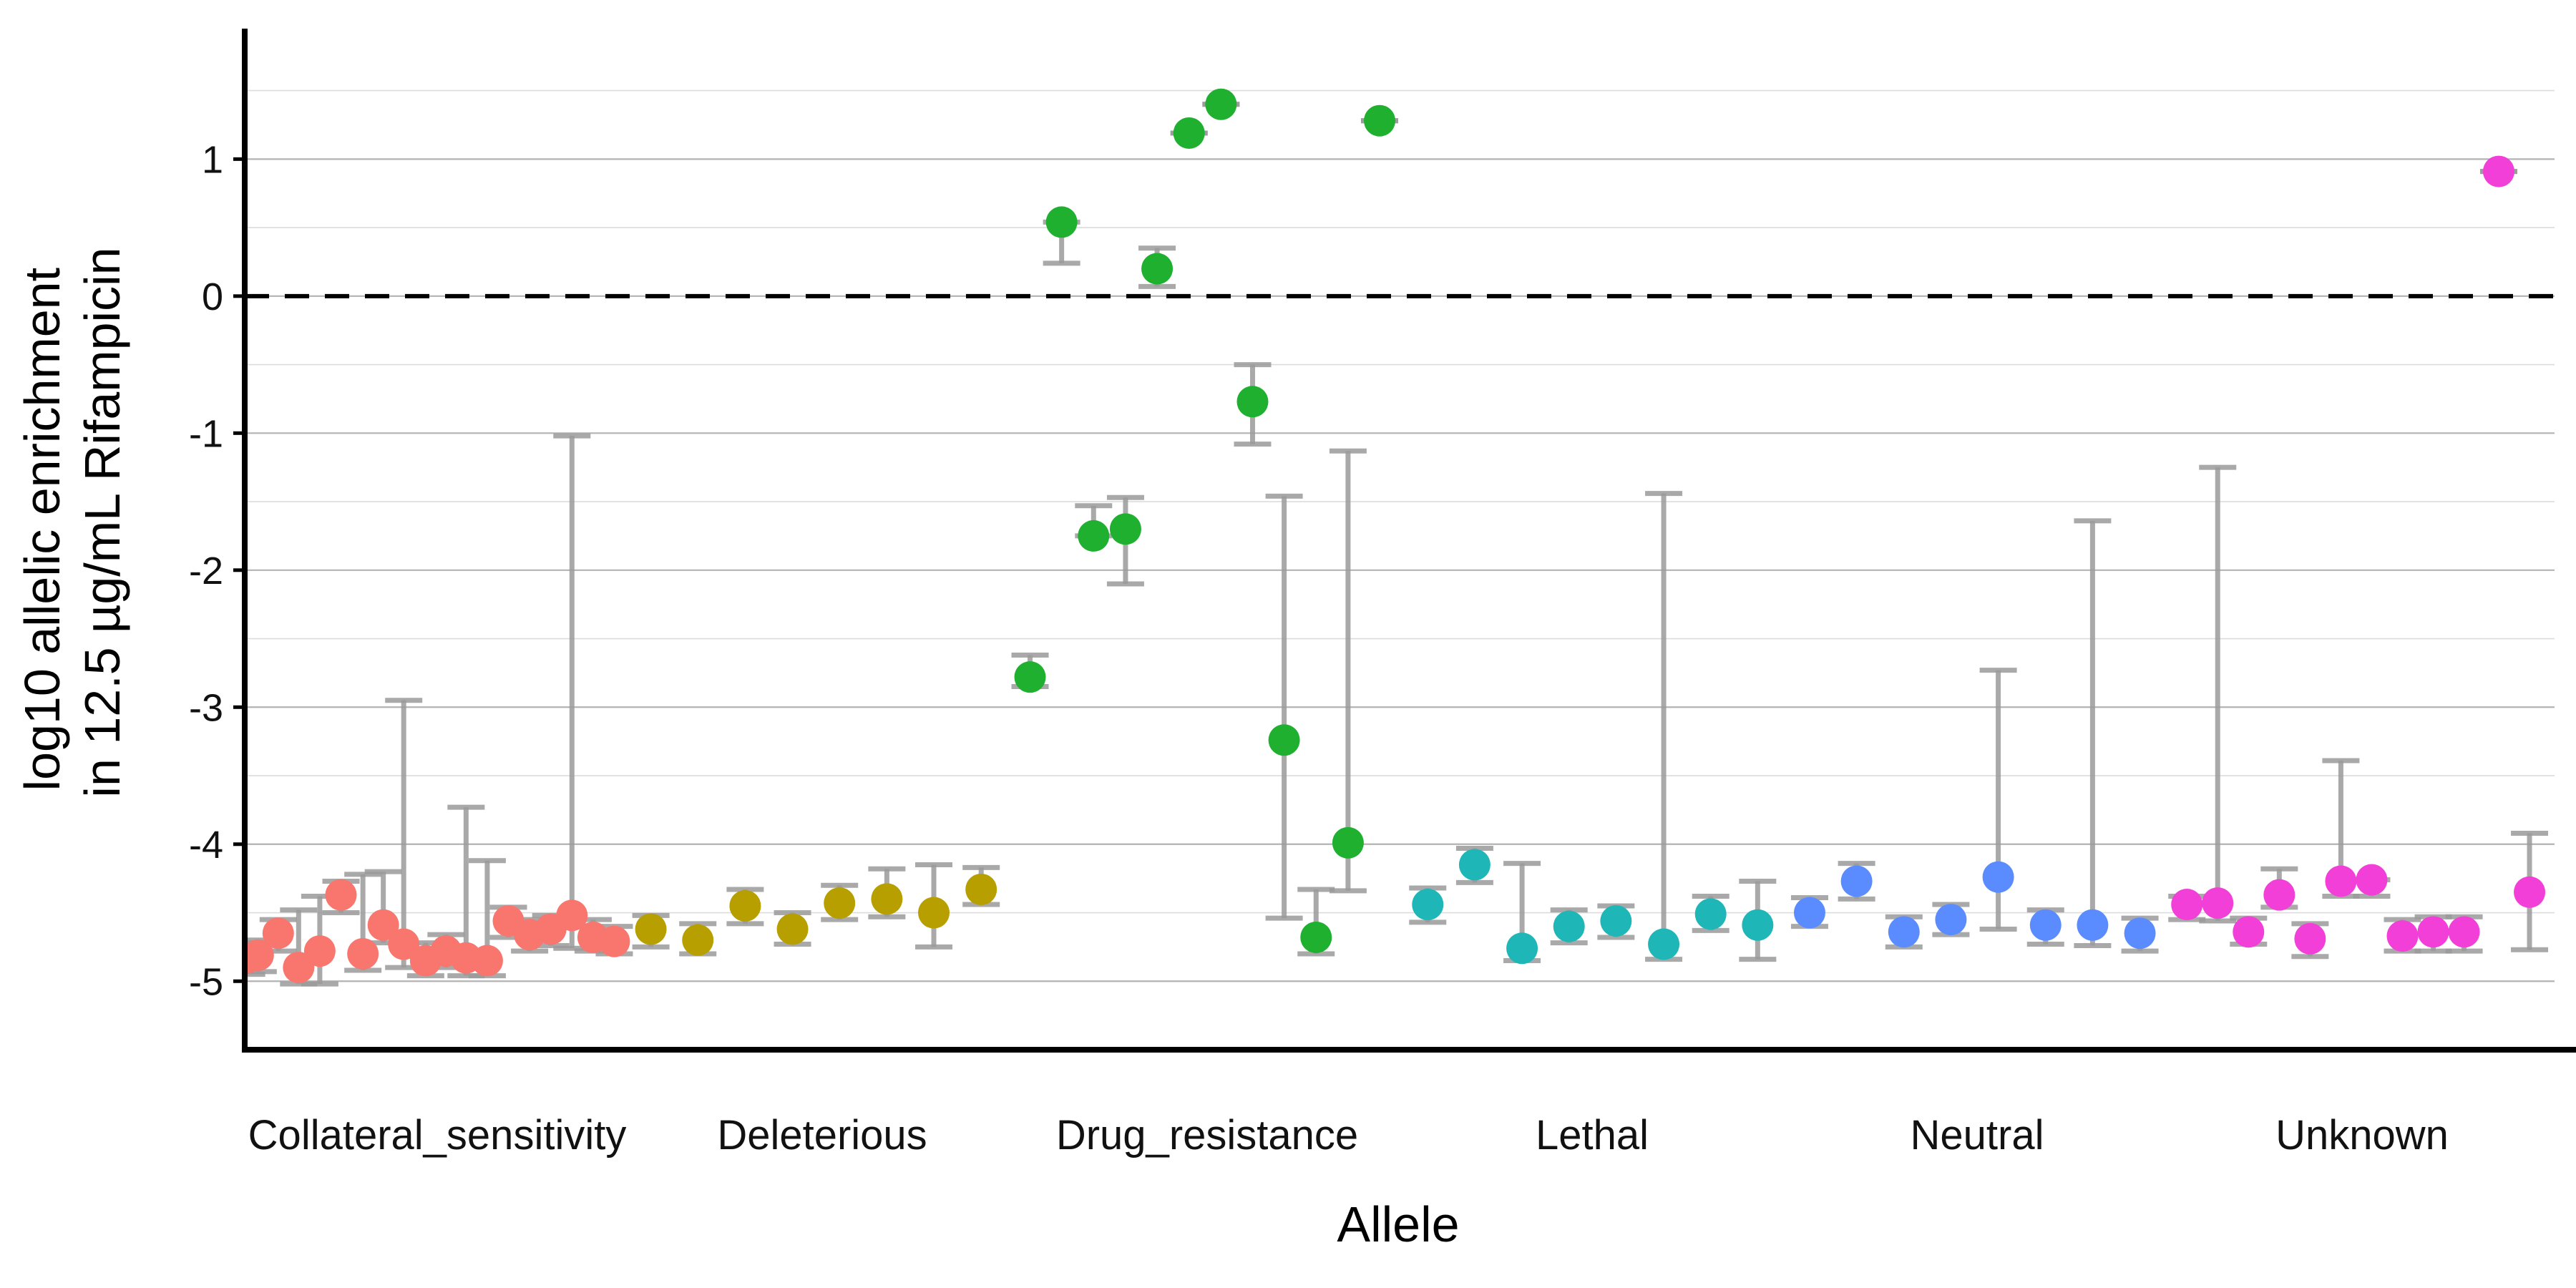 The width and height of the screenshot is (2576, 1288). Describe the element at coordinates (212, 159) in the screenshot. I see `y-tick-label: 1` at that location.